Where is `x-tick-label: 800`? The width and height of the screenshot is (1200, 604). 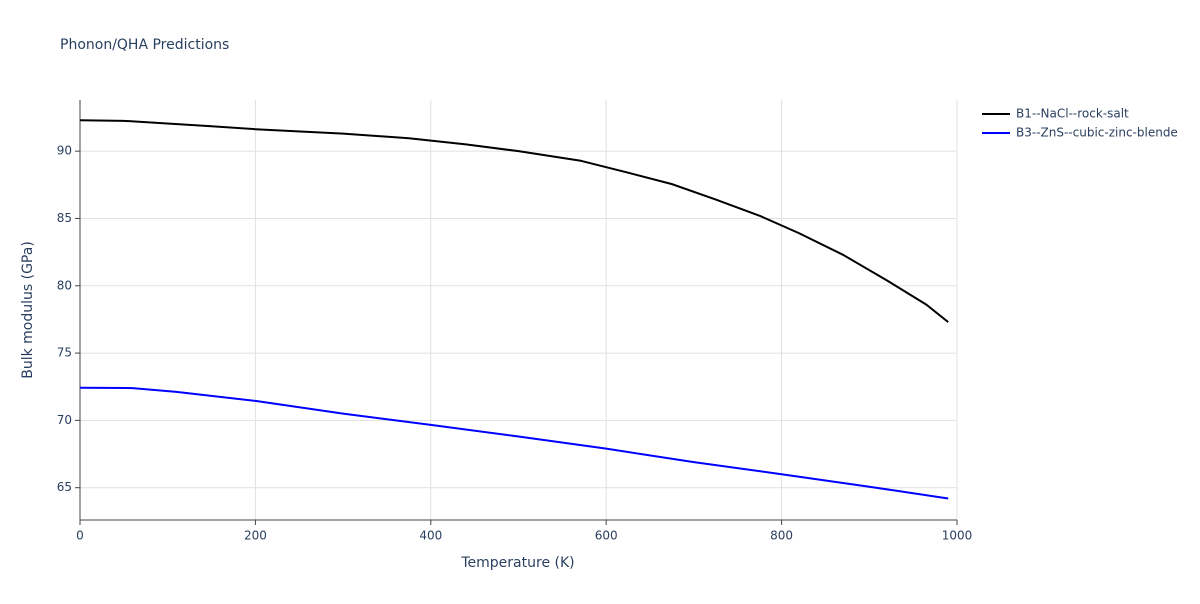 x-tick-label: 800 is located at coordinates (781, 536).